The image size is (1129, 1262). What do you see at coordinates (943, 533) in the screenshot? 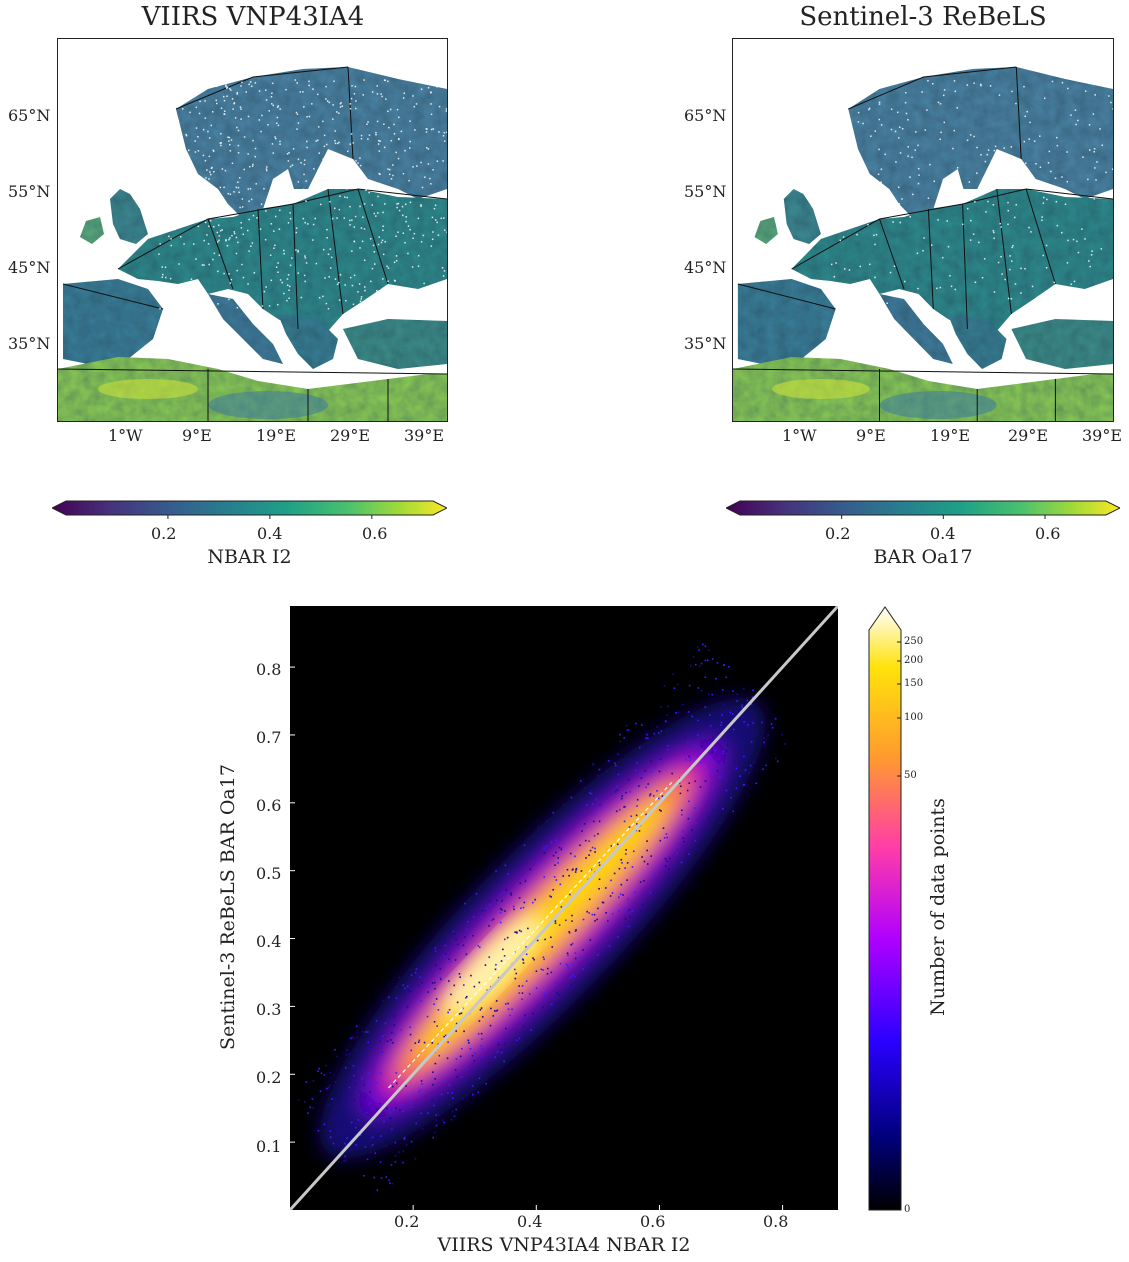
I see `right-colorbar-tick: 0.4` at bounding box center [943, 533].